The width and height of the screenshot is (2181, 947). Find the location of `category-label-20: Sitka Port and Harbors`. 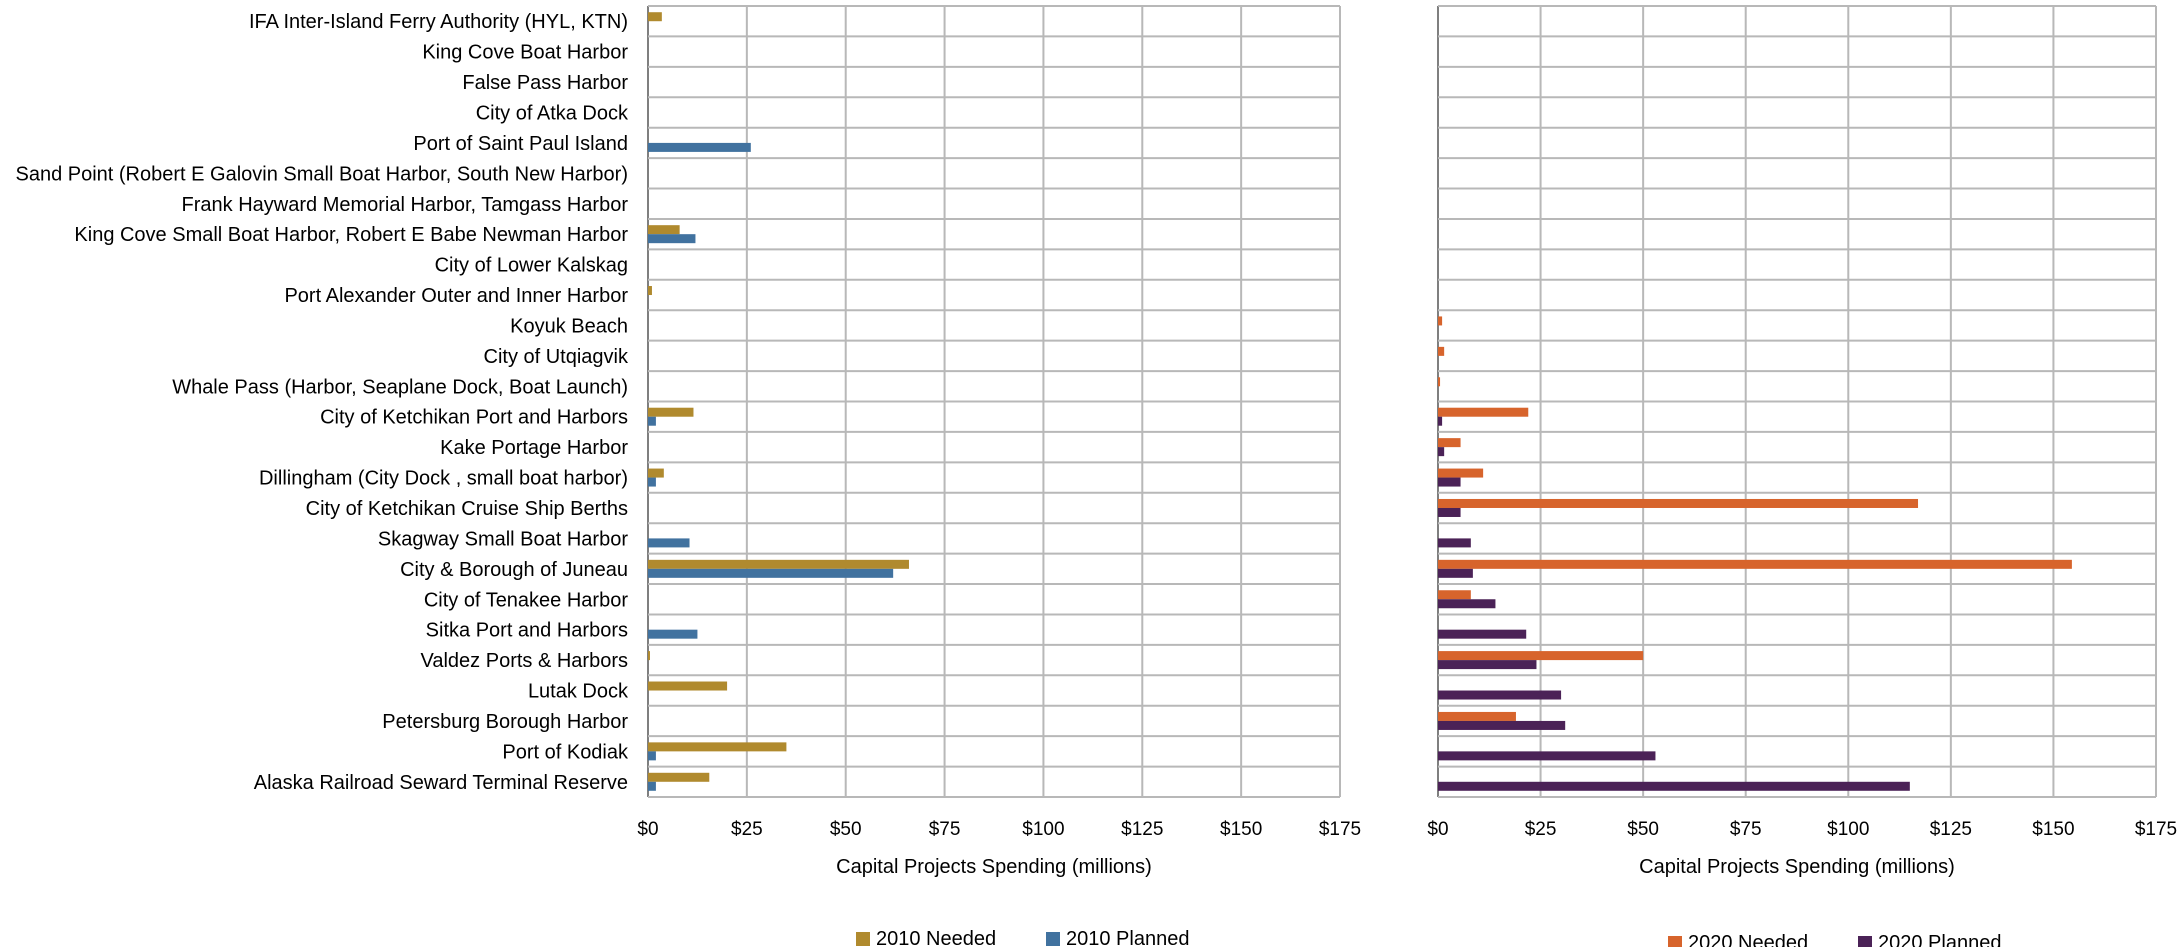

category-label-20: Sitka Port and Harbors is located at coordinates (527, 631).